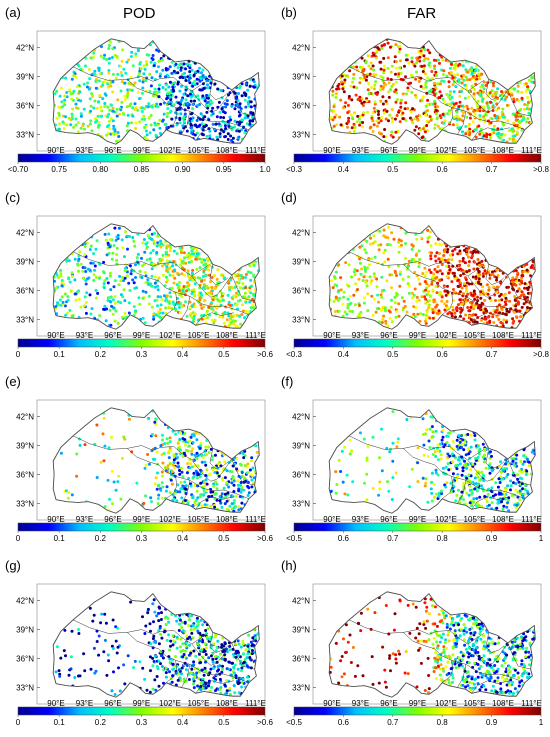 The image size is (550, 737). I want to click on station-points, so click(156, 277).